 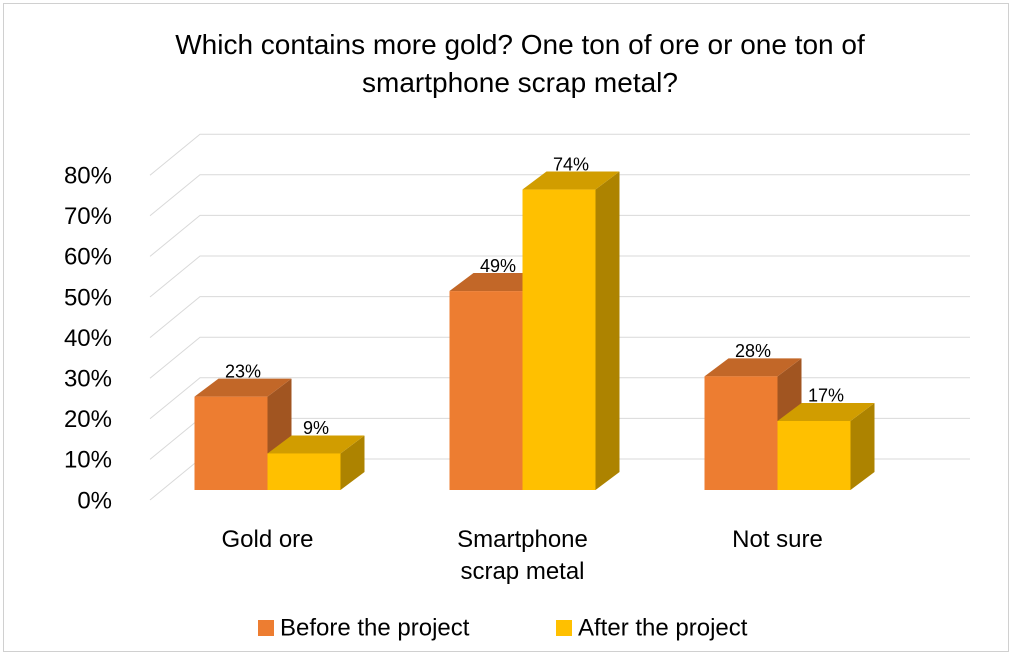 What do you see at coordinates (663, 627) in the screenshot?
I see `legend-label: After the project` at bounding box center [663, 627].